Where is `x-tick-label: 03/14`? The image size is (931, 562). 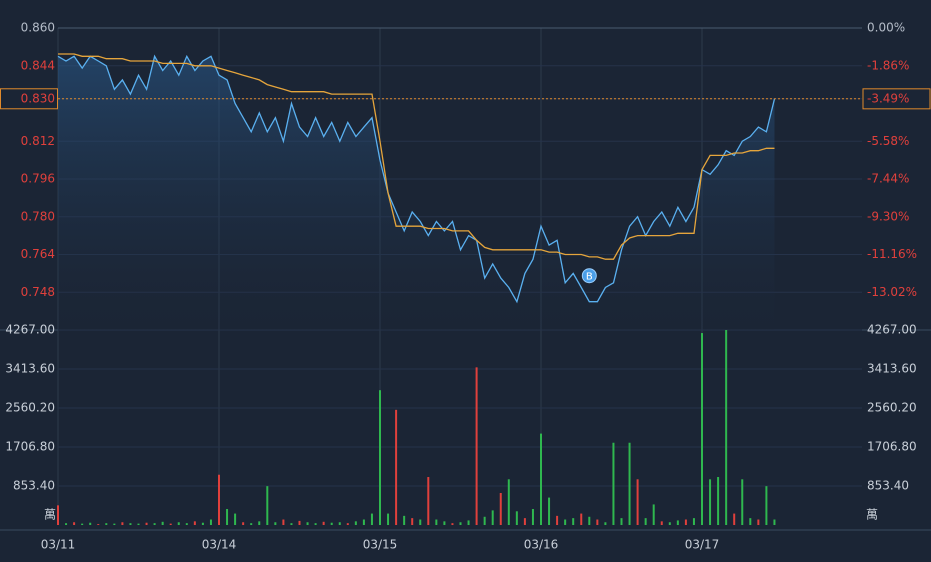
x-tick-label: 03/14 is located at coordinates (219, 545).